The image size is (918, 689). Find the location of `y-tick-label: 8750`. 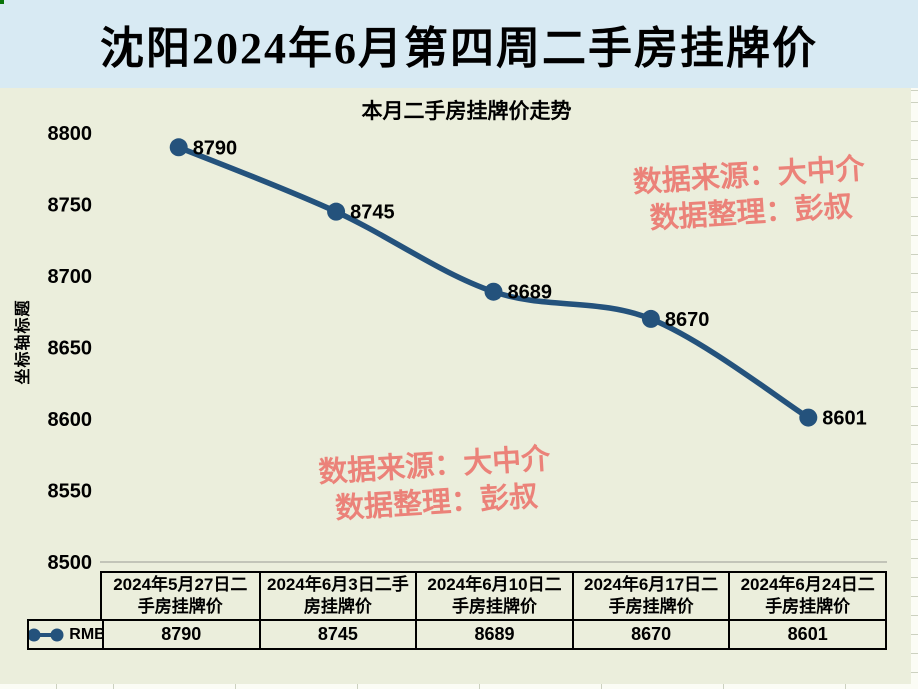

y-tick-label: 8750 is located at coordinates (70, 206).